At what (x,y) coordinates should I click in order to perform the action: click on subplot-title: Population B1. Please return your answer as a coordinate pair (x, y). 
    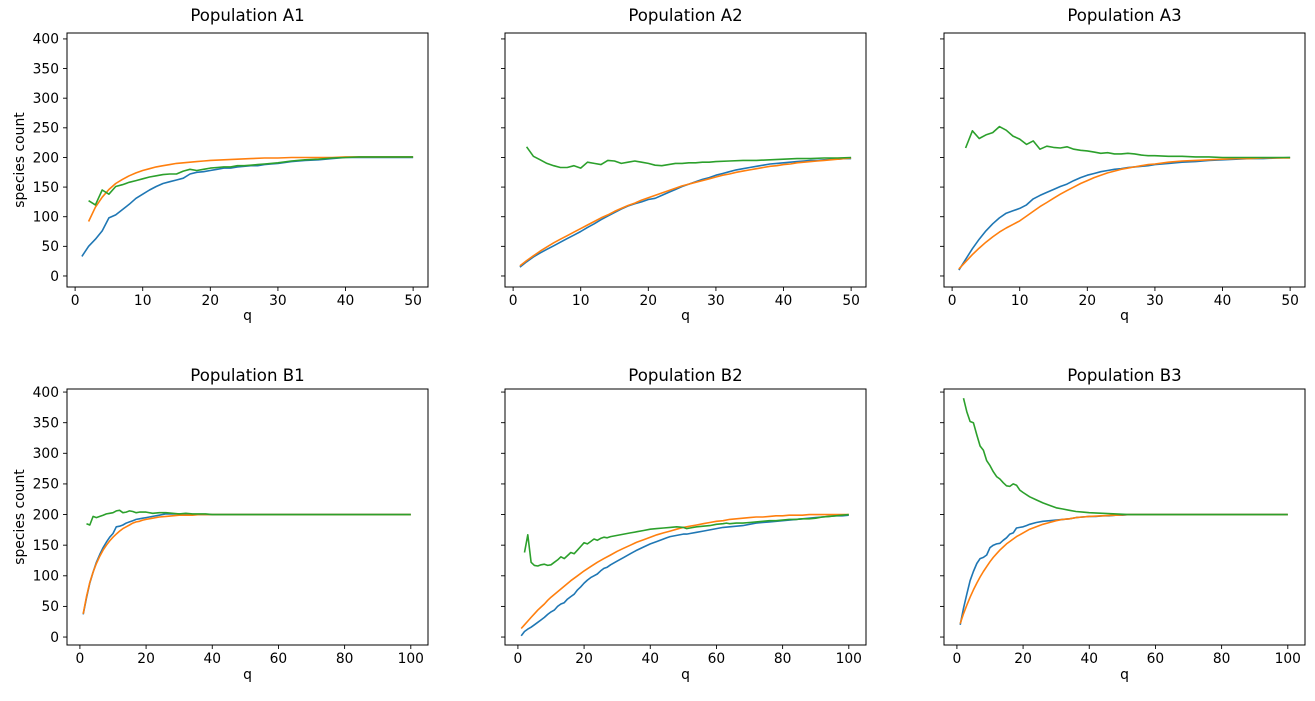
    Looking at the image, I should click on (247, 375).